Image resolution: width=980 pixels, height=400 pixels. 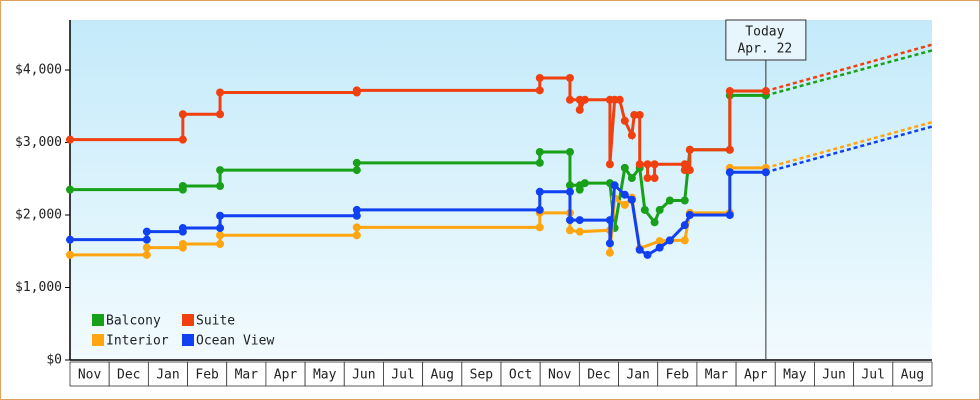 What do you see at coordinates (363, 375) in the screenshot?
I see `x-tick-label: Jun` at bounding box center [363, 375].